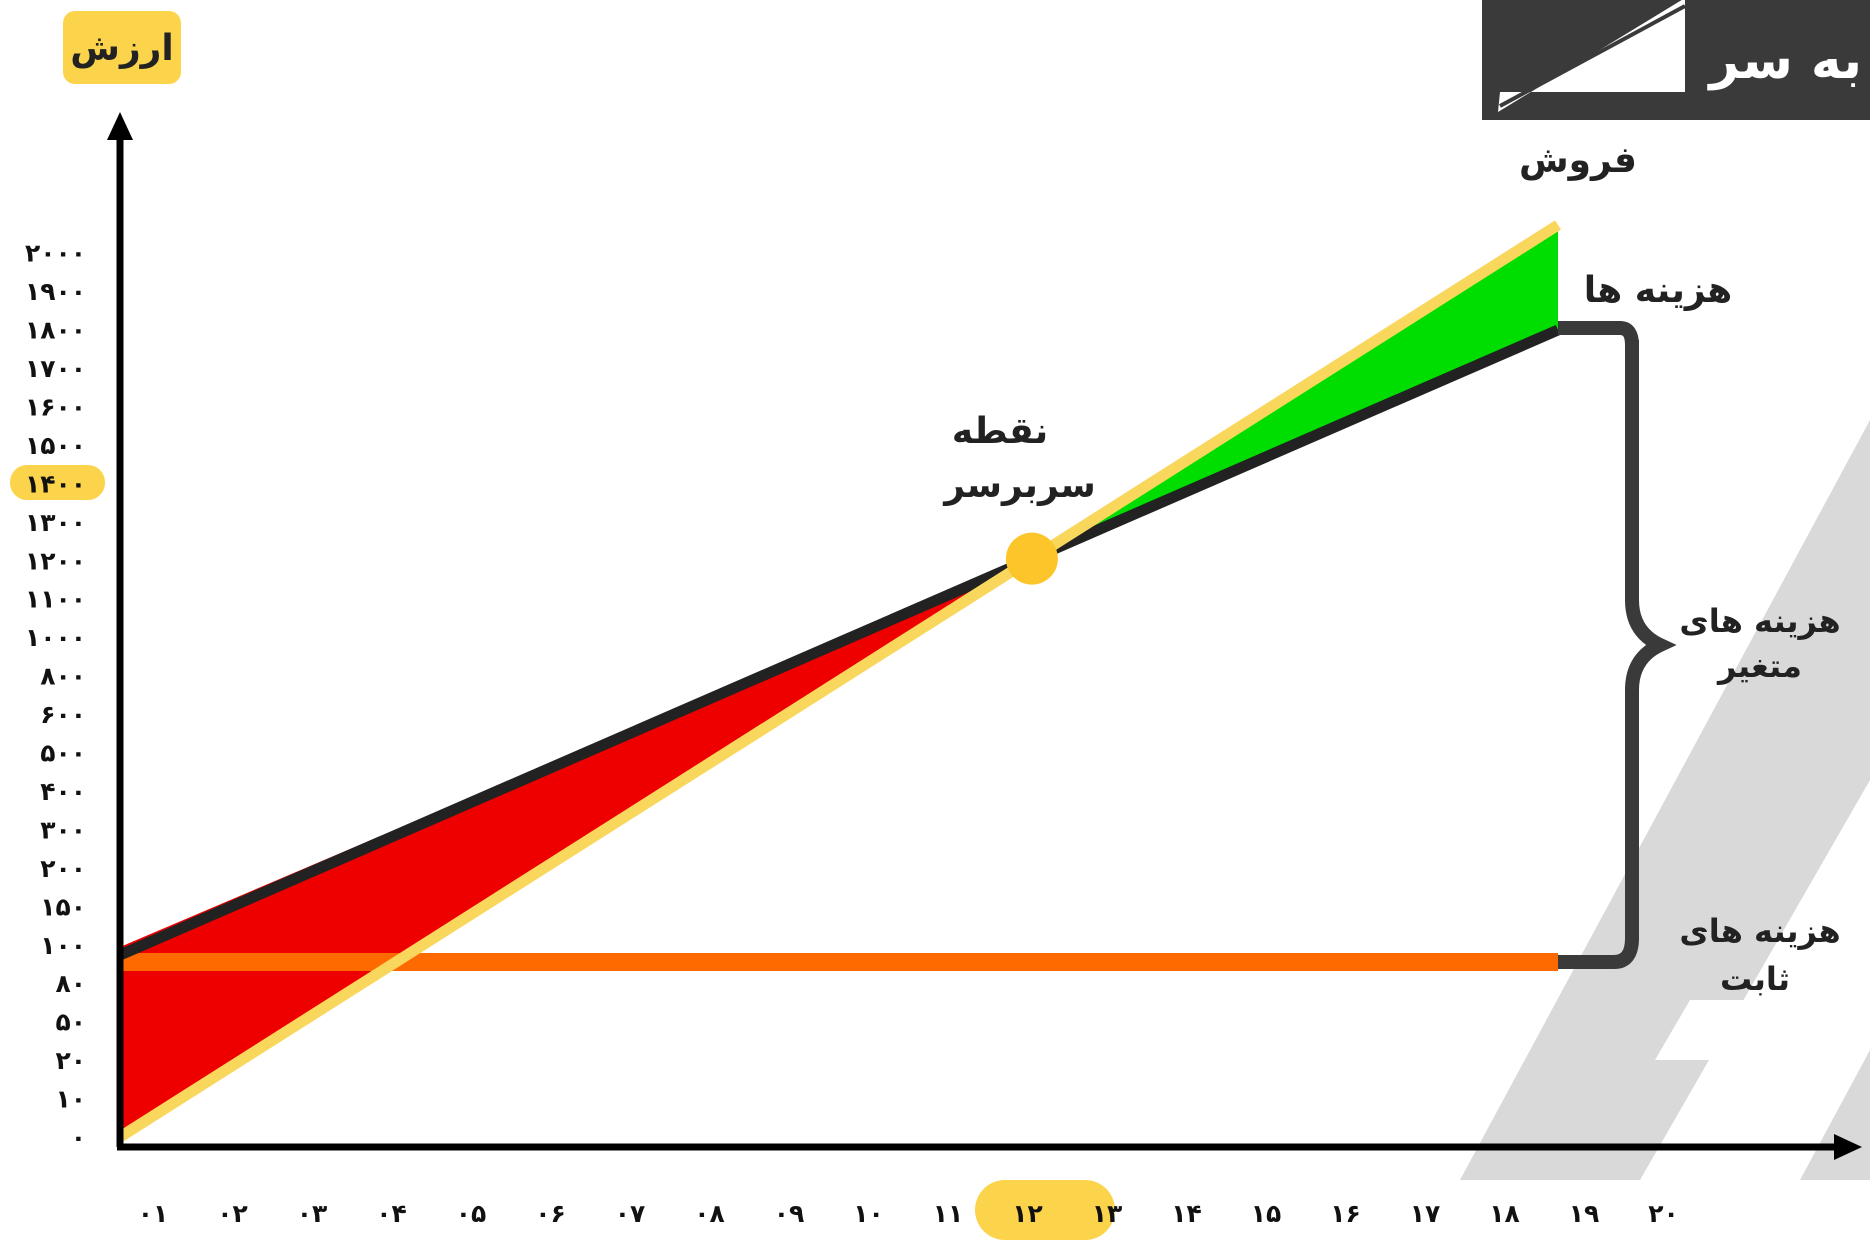 The image size is (1870, 1240). What do you see at coordinates (1266, 1213) in the screenshot?
I see `x-tick-label: ۱۵` at bounding box center [1266, 1213].